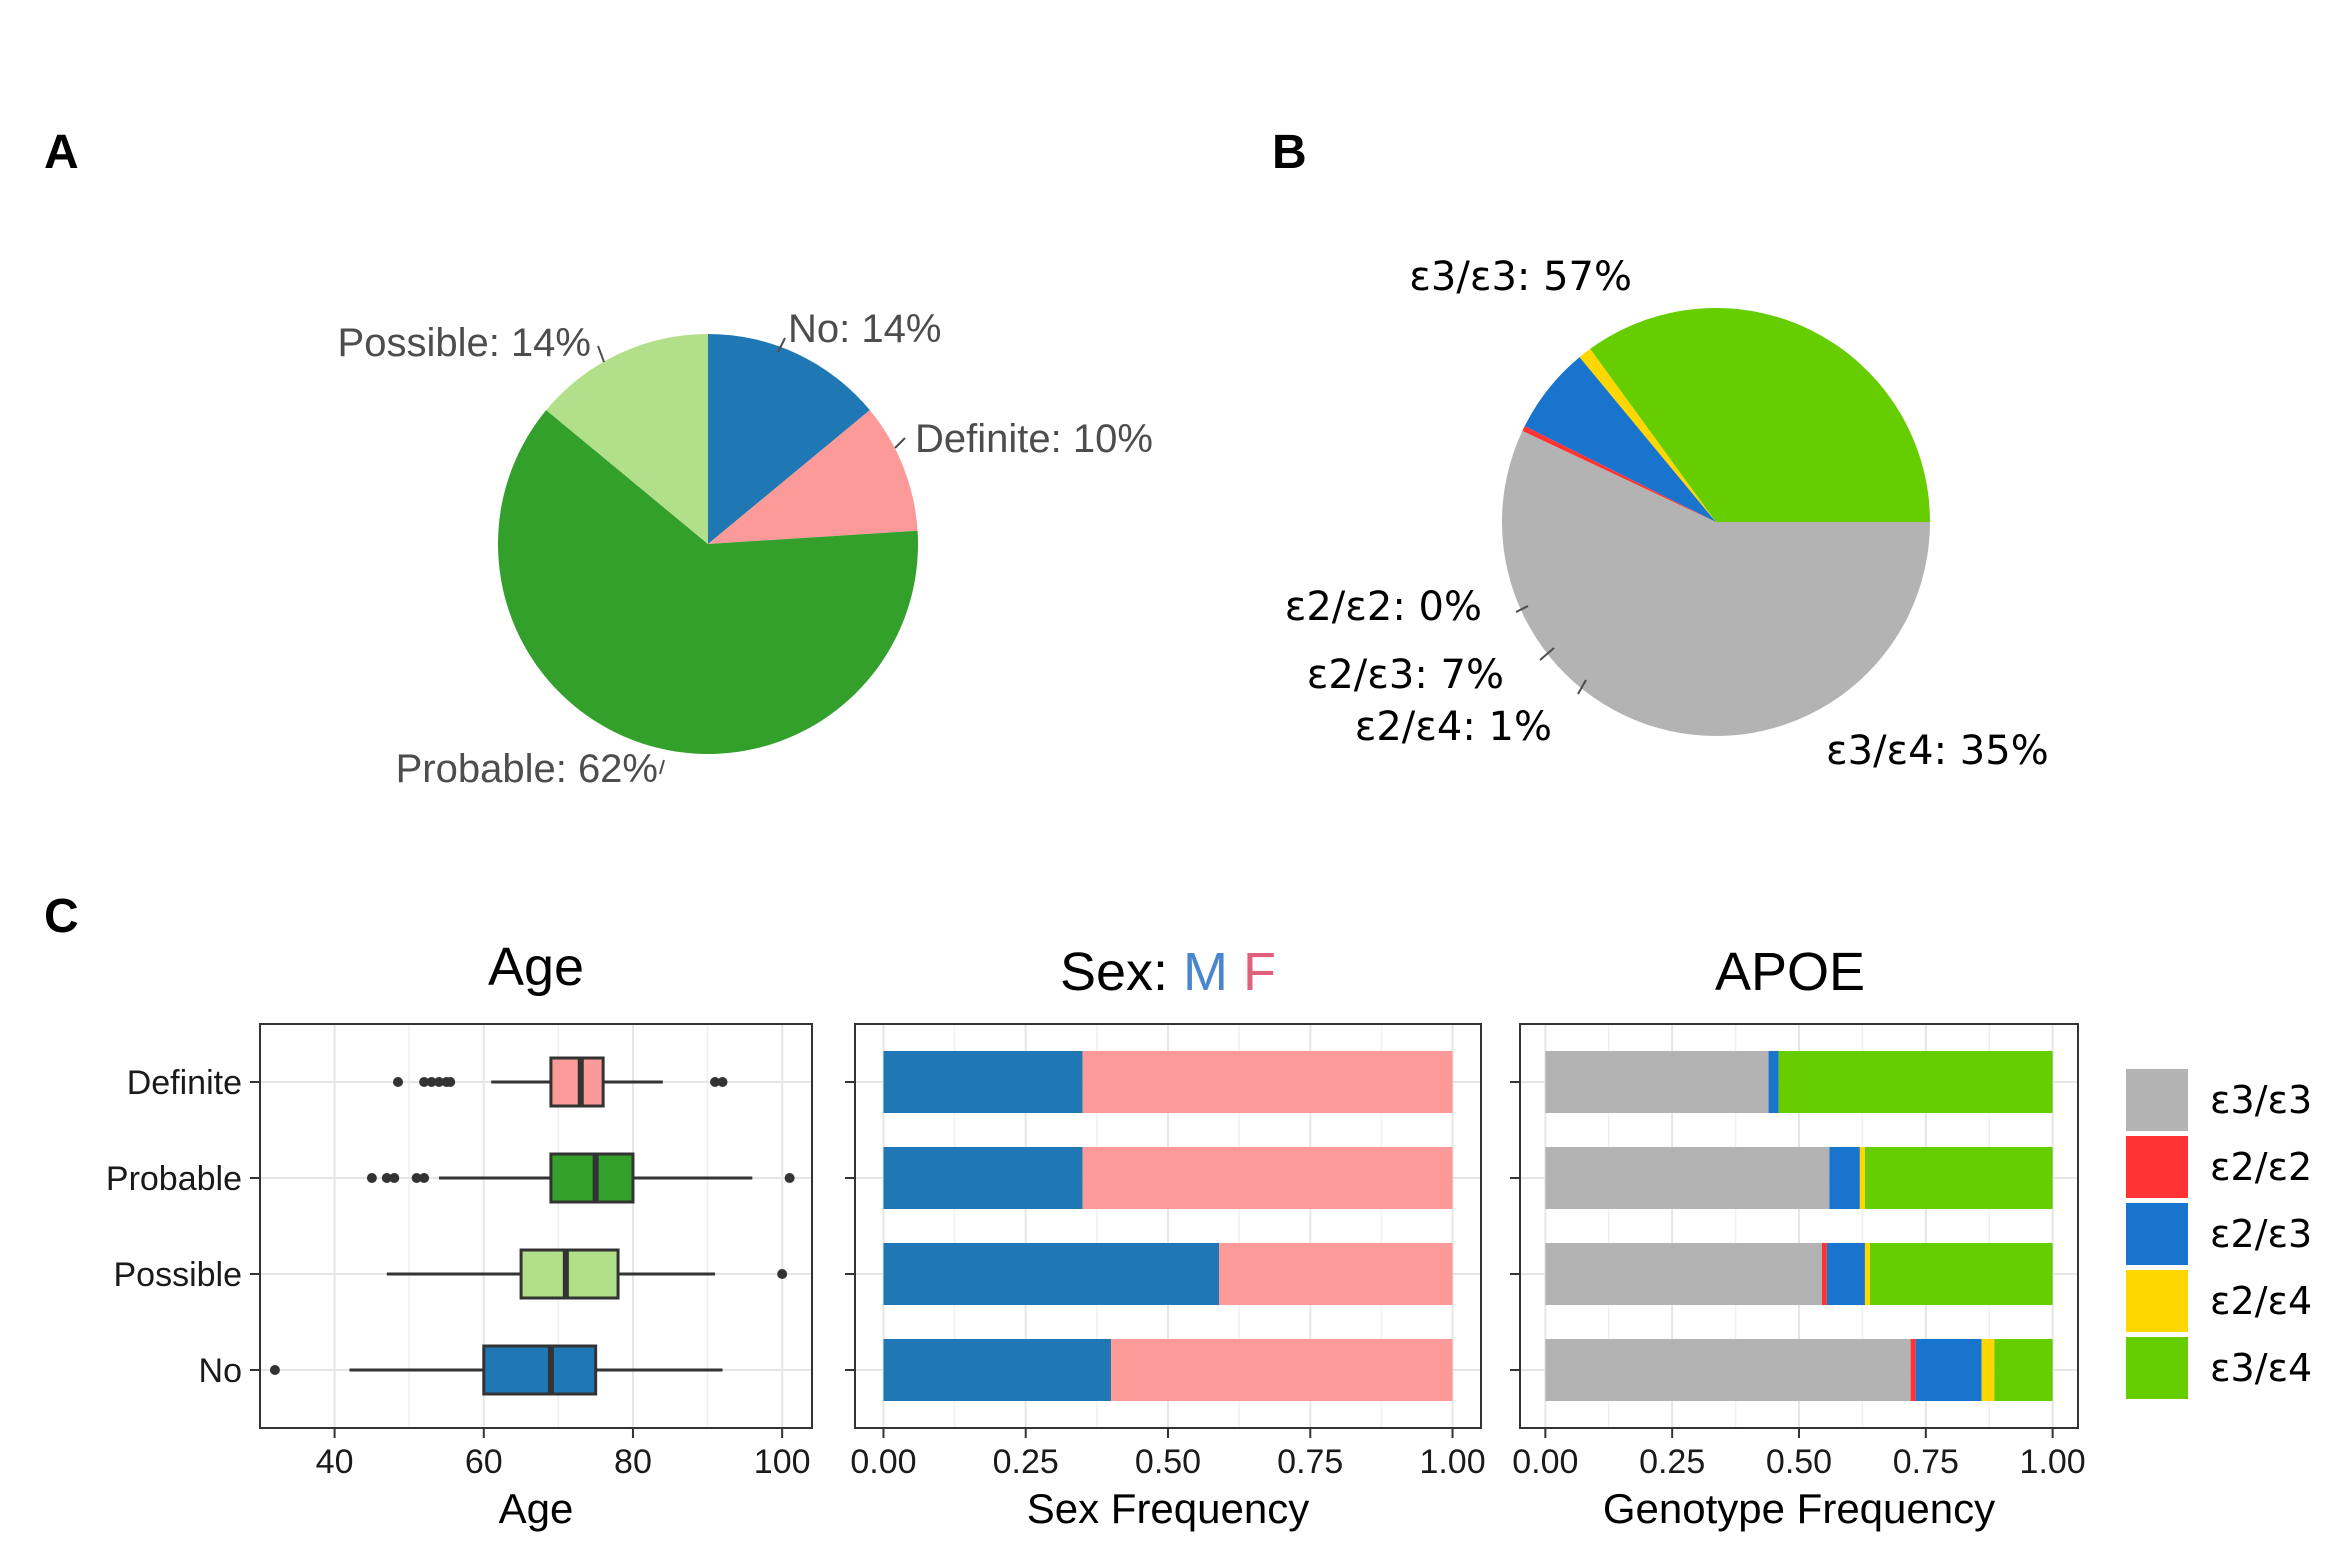  Describe the element at coordinates (1799, 1508) in the screenshot. I see `apoe-x-axis-title: Genotype Frequency` at that location.